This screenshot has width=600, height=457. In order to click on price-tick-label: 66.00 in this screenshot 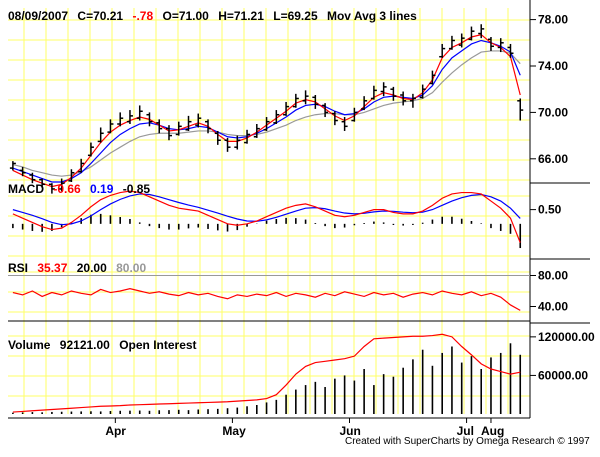, I will do `click(553, 159)`.